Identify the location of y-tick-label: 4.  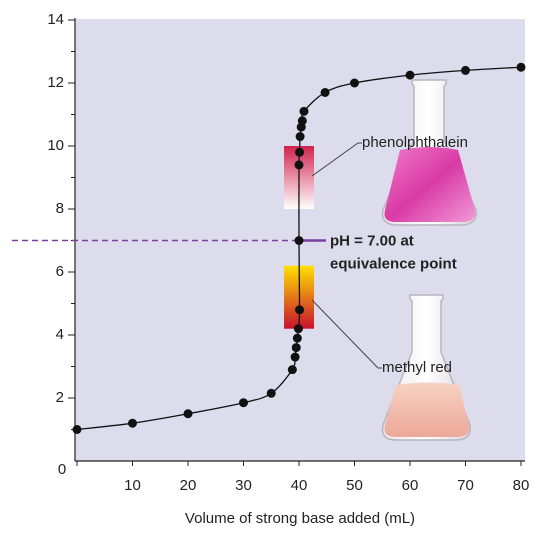
(60, 334).